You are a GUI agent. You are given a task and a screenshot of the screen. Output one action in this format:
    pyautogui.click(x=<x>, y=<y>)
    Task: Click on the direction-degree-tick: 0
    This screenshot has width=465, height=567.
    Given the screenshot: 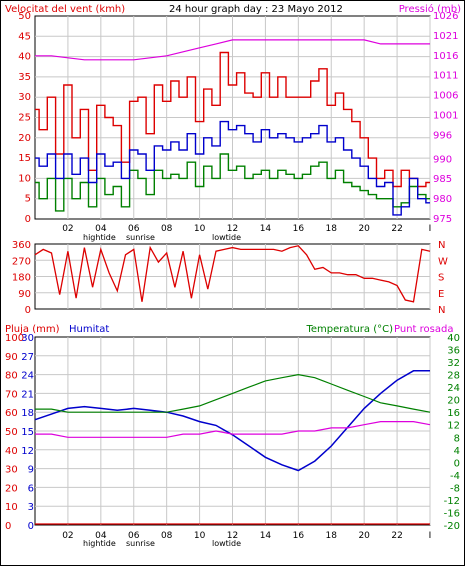 What is the action you would take?
    pyautogui.click(x=28, y=310)
    